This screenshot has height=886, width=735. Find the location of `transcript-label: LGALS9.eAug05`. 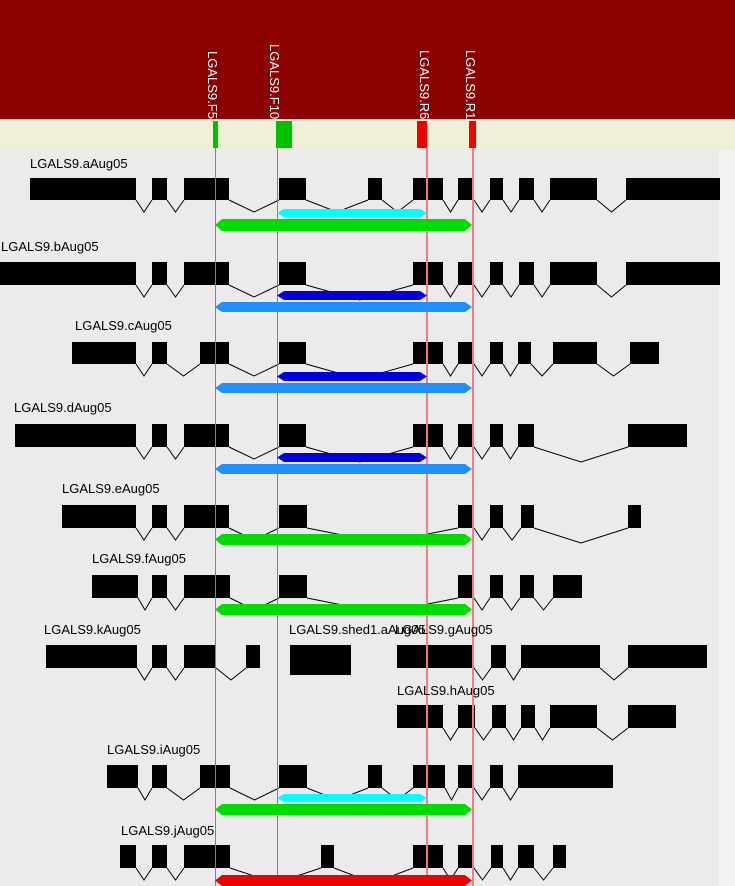

transcript-label: LGALS9.eAug05 is located at coordinates (111, 488).